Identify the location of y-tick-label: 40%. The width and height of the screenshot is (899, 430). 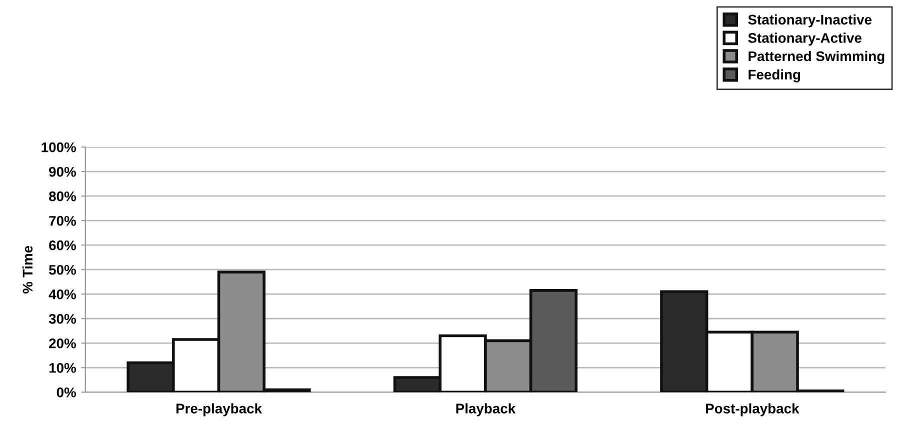
(62, 294).